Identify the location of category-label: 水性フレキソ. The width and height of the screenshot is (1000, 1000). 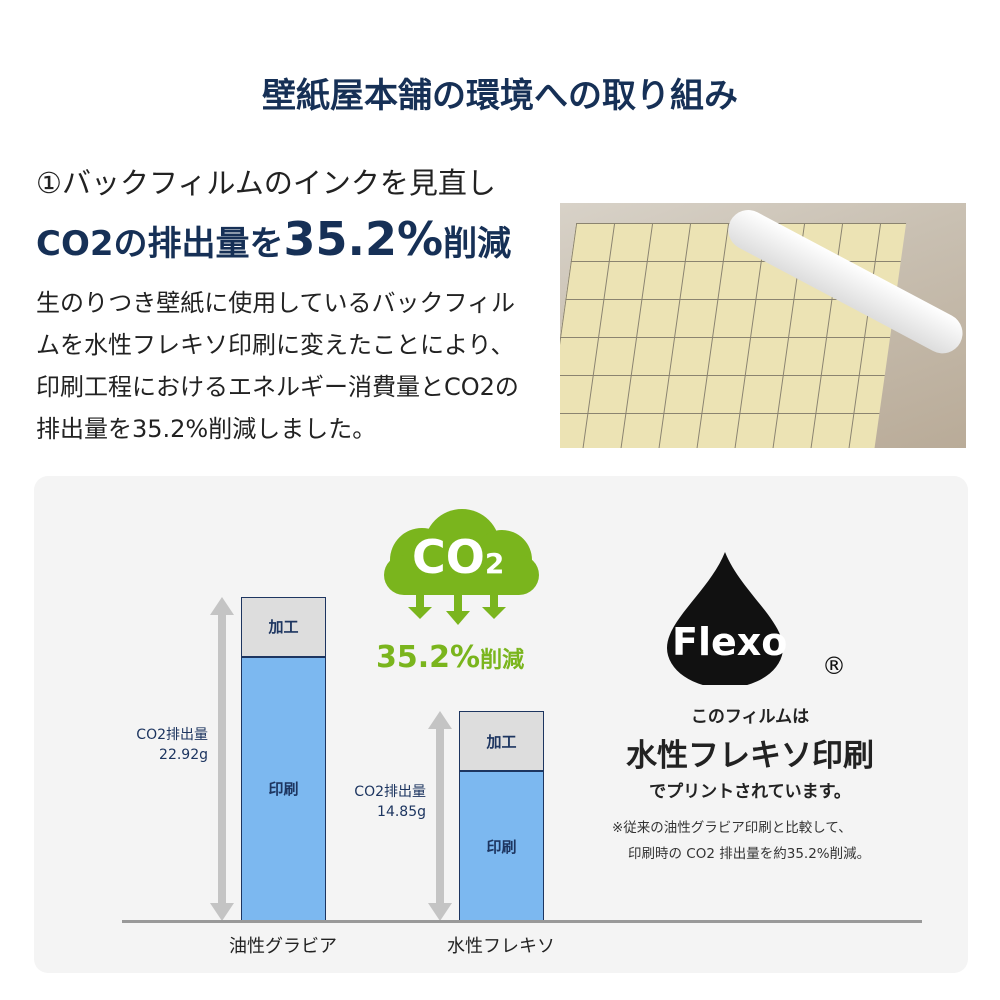
(501, 946).